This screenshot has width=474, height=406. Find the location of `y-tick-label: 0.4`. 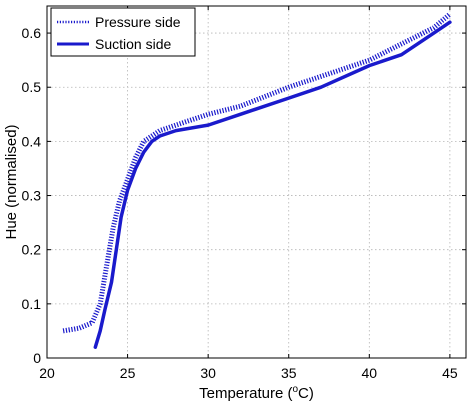

y-tick-label: 0.4 is located at coordinates (32, 141).